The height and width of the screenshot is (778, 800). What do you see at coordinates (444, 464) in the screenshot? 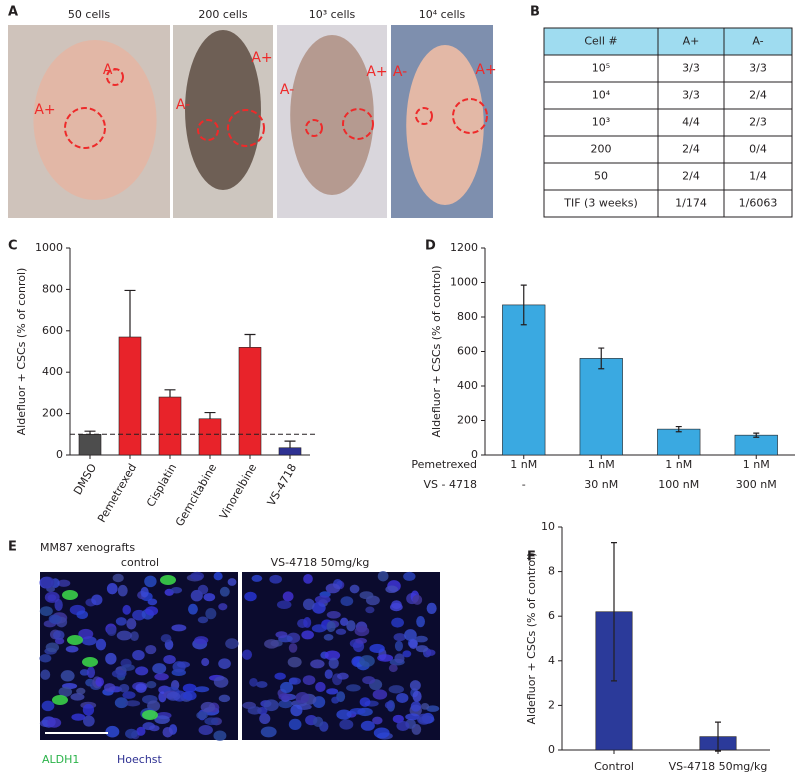
I see `row-label: Pemetrexed` at bounding box center [444, 464].